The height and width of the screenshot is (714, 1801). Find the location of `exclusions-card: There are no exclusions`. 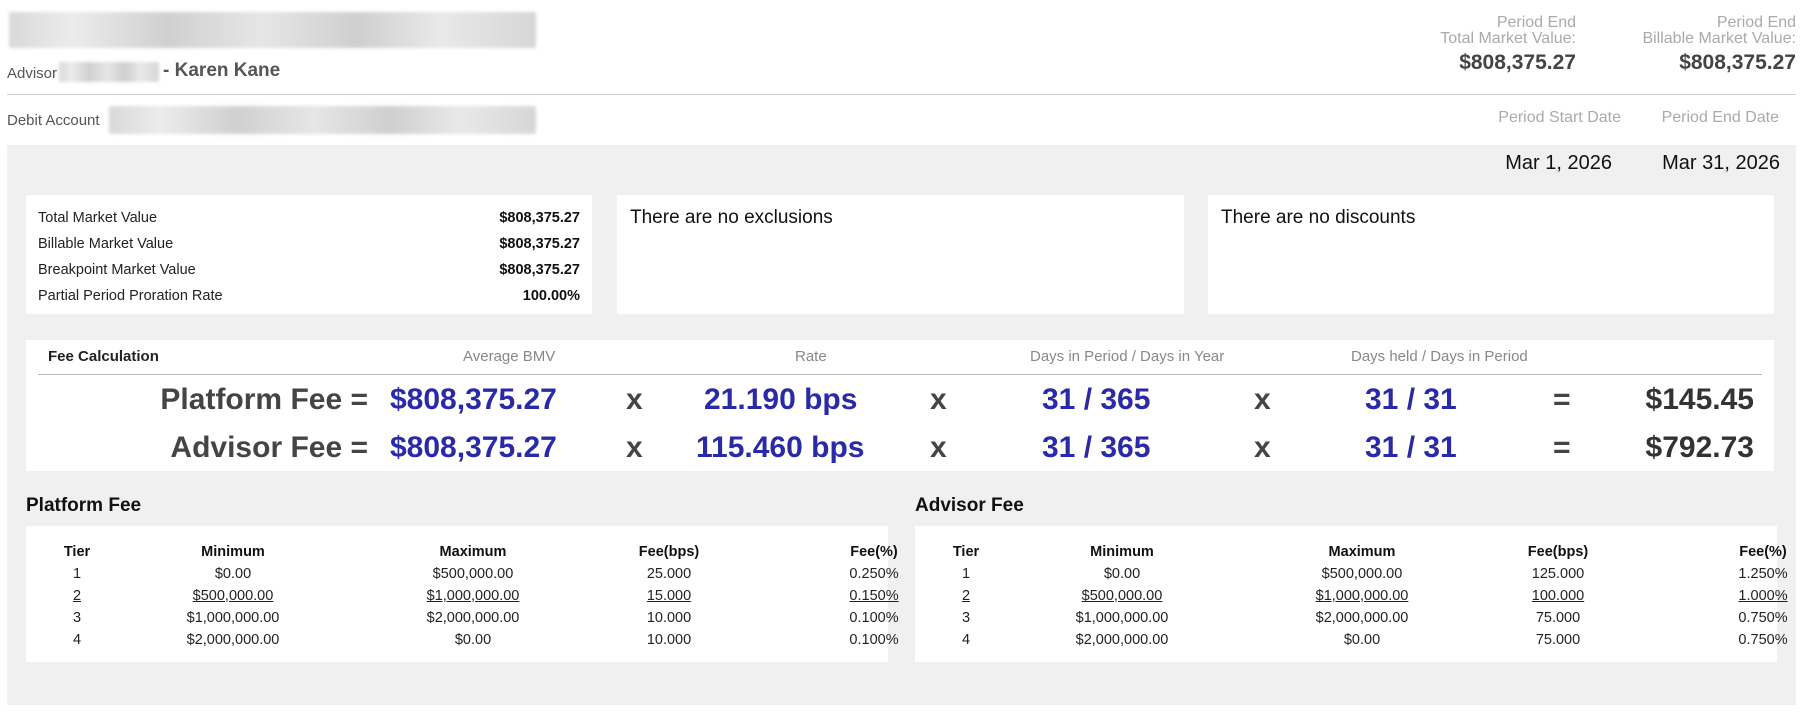

exclusions-card: There are no exclusions is located at coordinates (900, 254).